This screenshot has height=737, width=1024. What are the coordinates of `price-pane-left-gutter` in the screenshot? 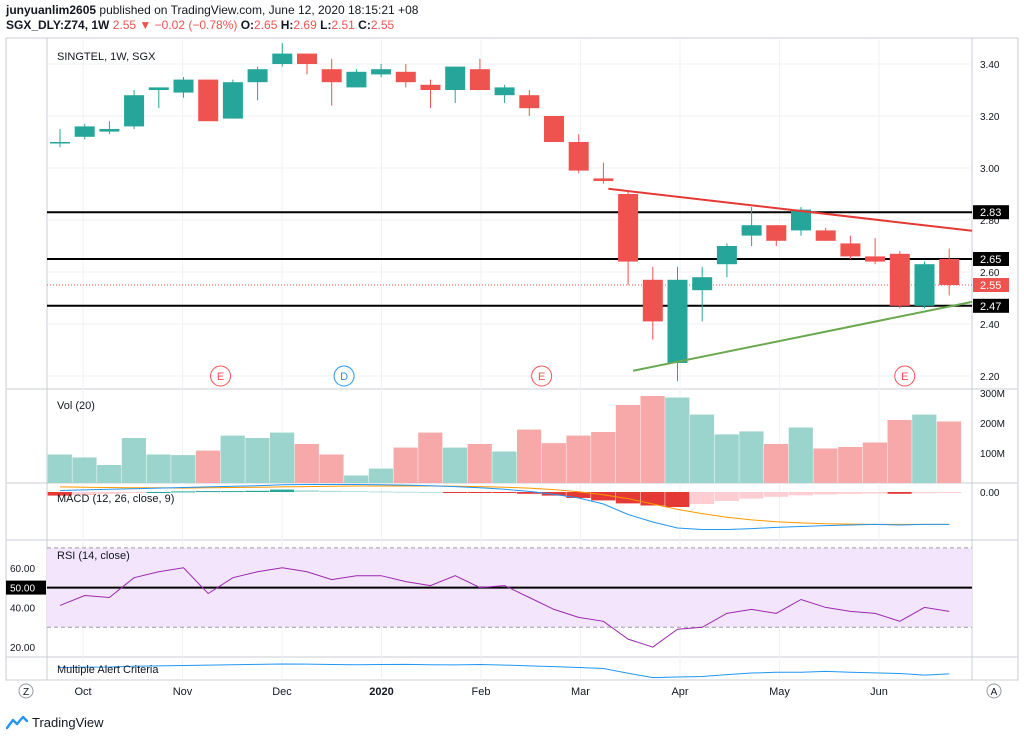 It's located at (26, 213).